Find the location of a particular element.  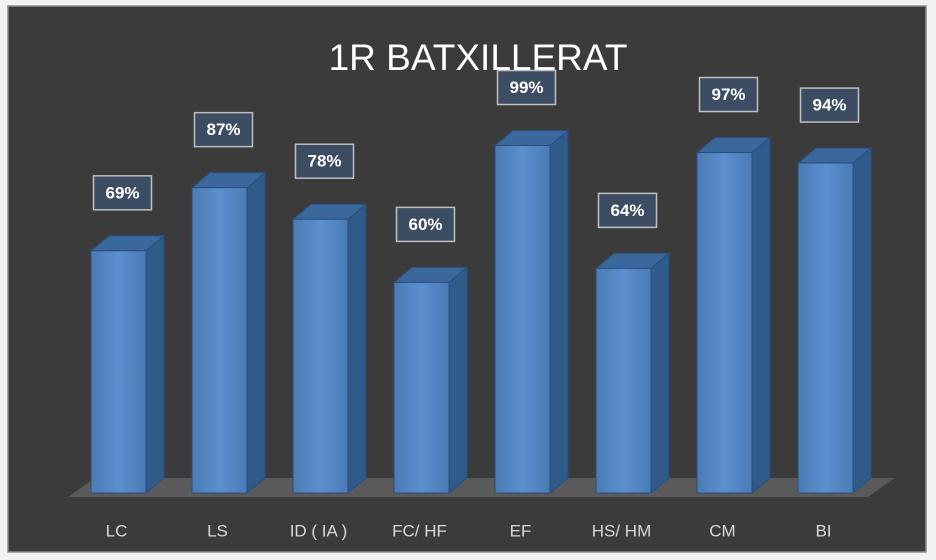

data-label: 64% is located at coordinates (627, 210).